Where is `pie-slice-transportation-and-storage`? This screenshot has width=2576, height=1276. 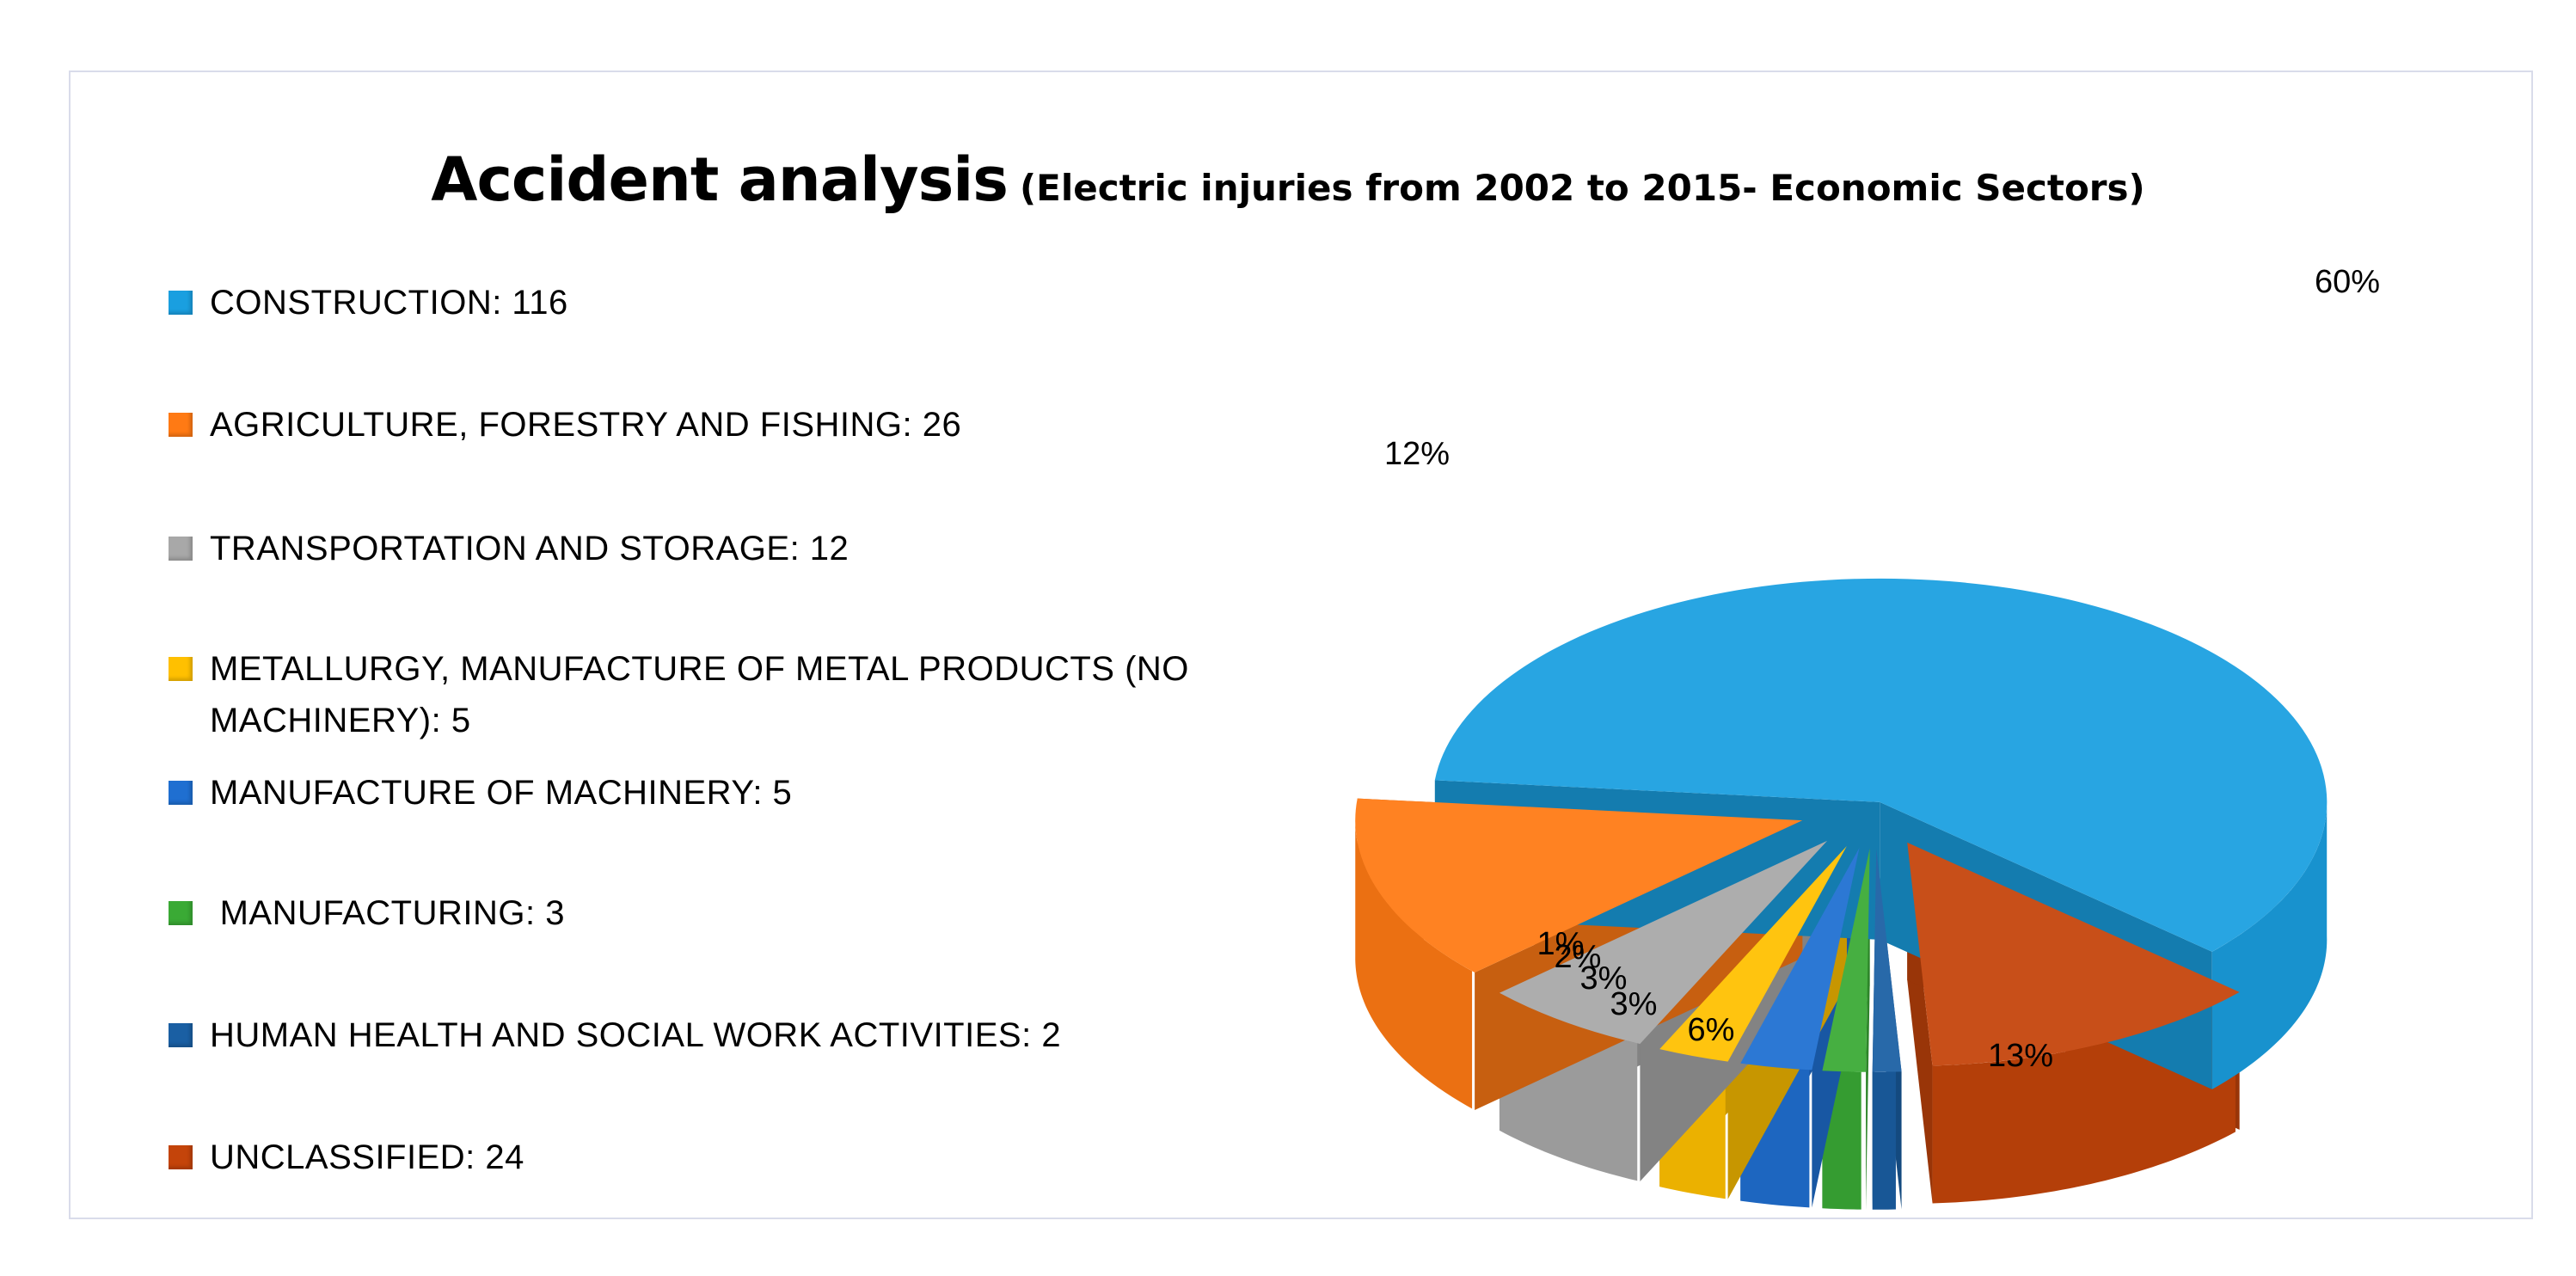
pie-slice-transportation-and-storage is located at coordinates (1664, 942).